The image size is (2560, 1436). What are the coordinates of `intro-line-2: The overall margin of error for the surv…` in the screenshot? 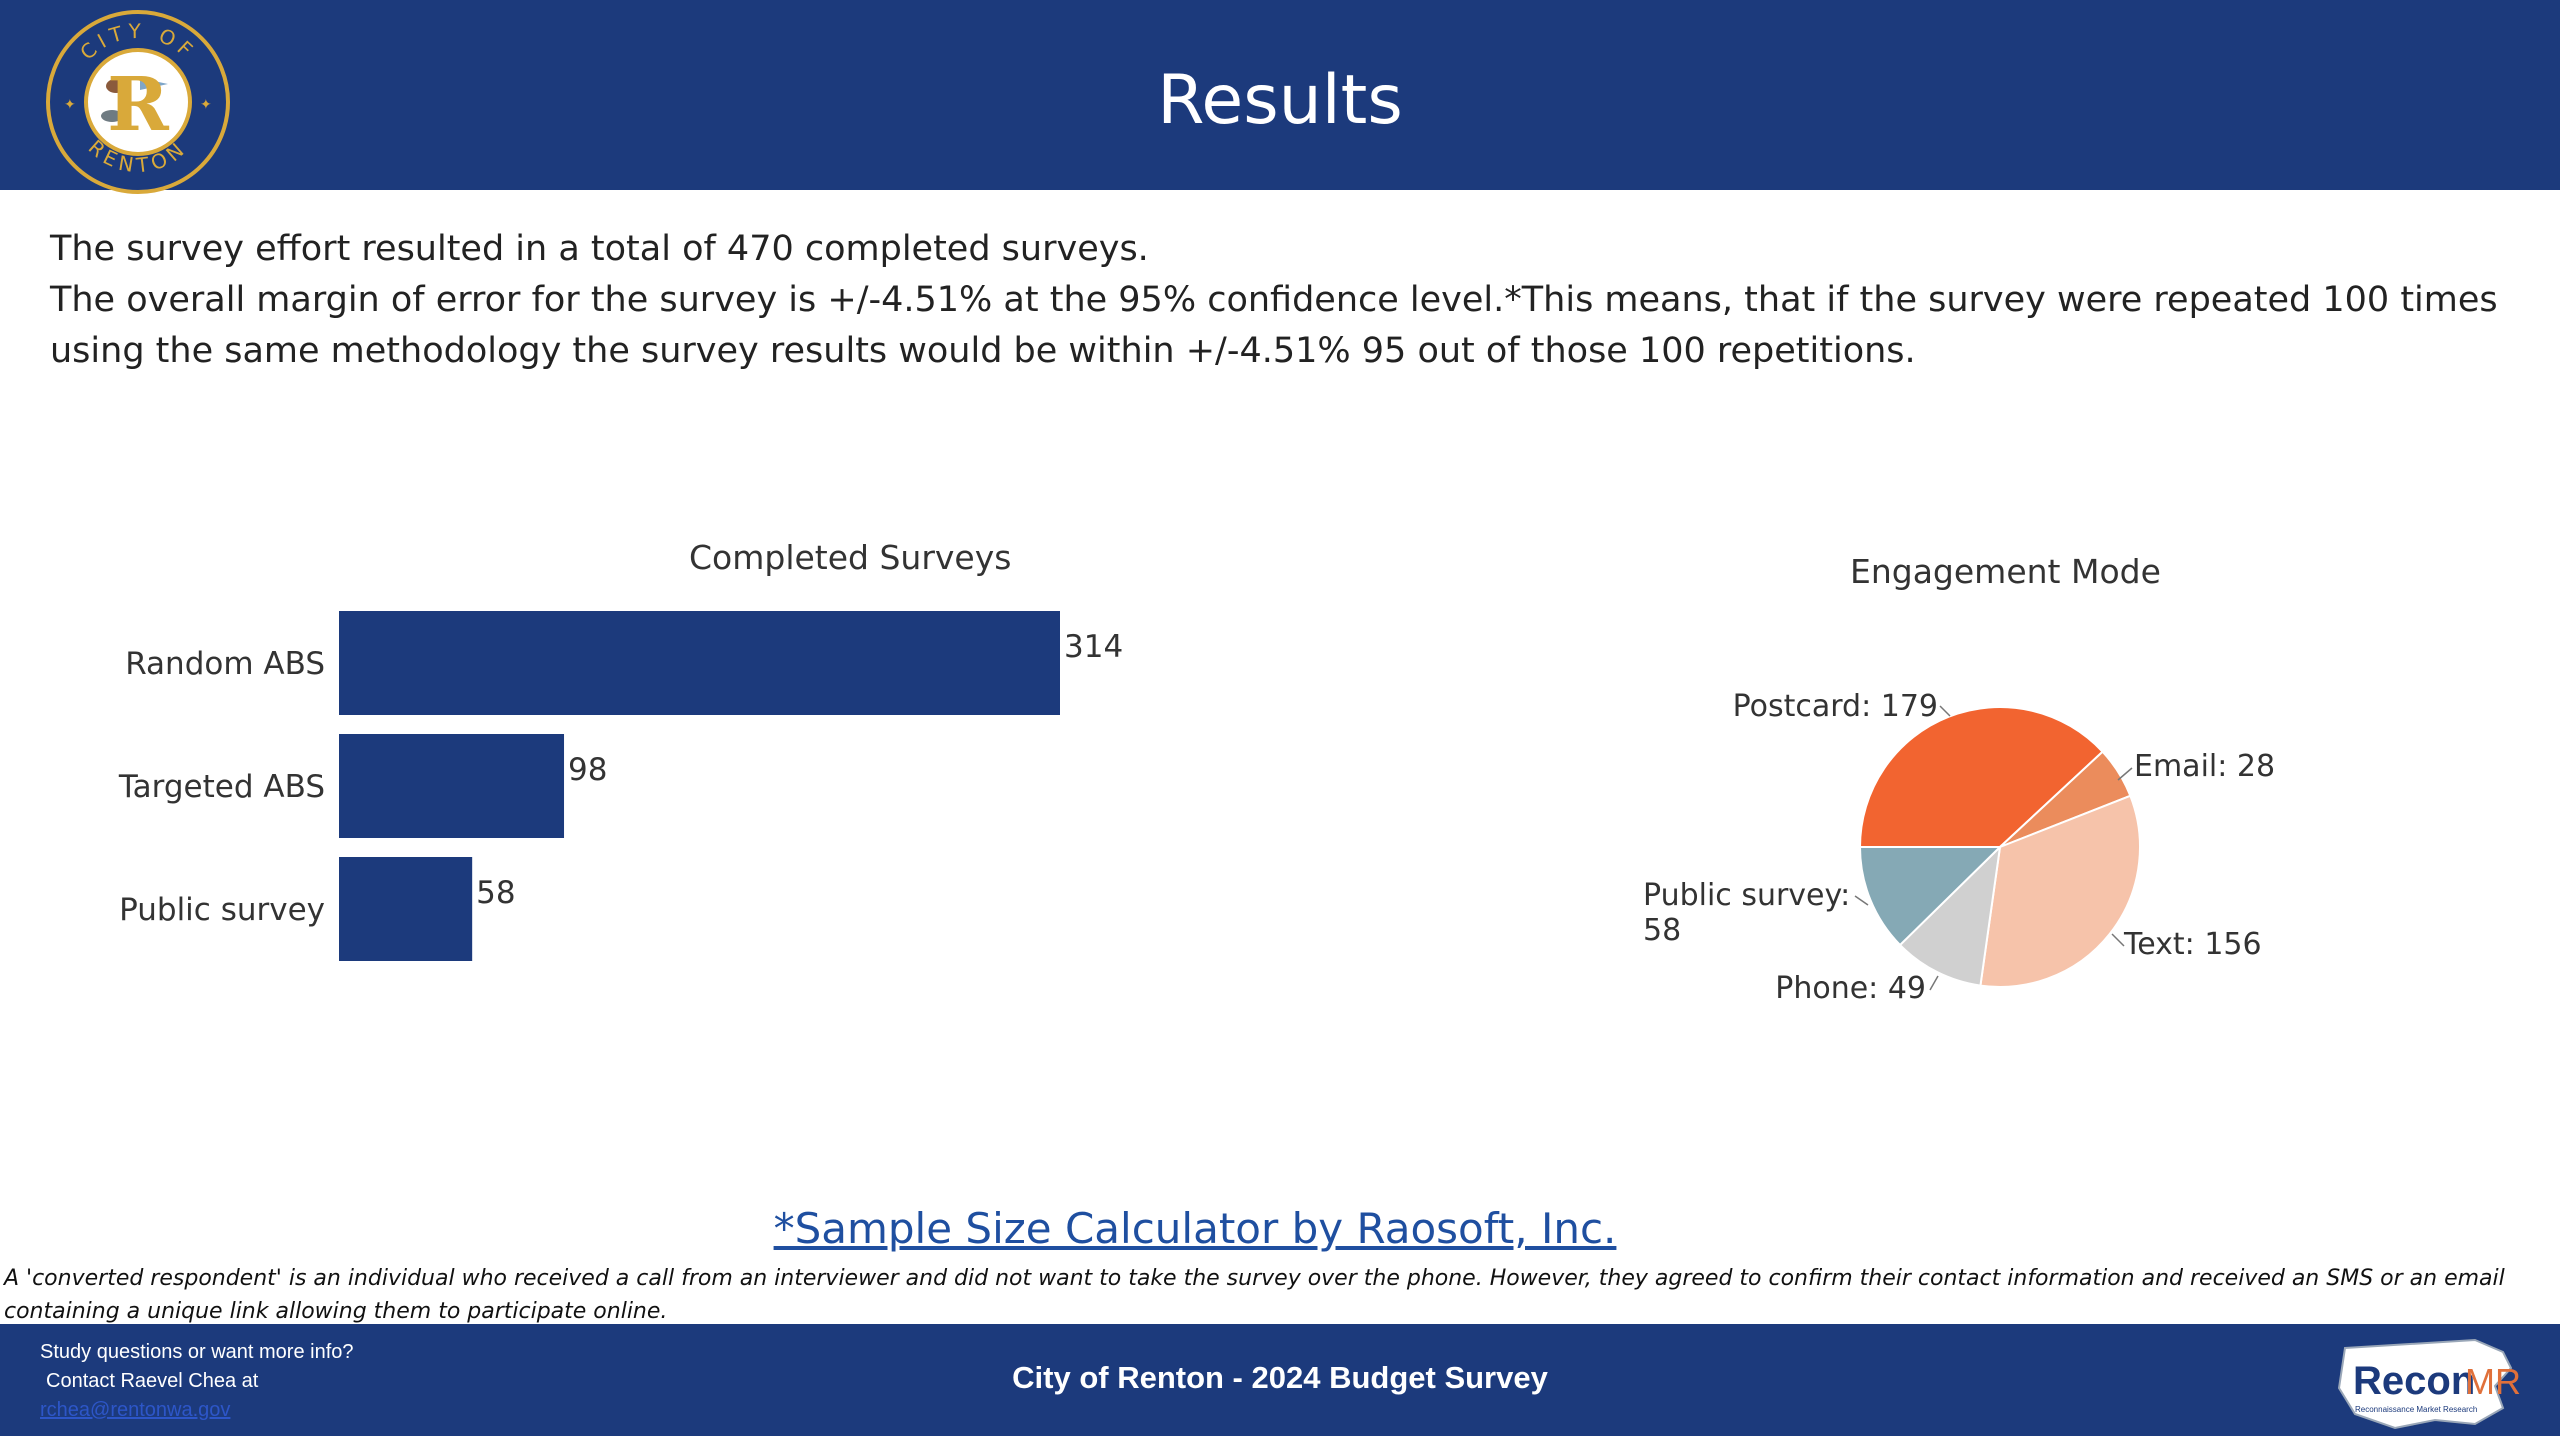 It's located at (1274, 325).